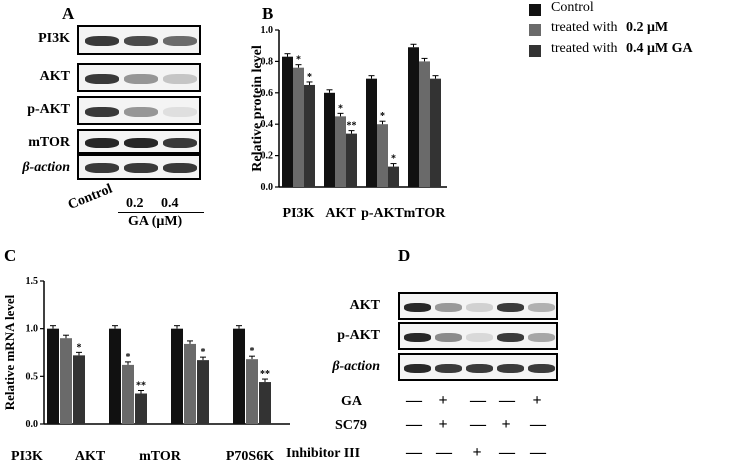 This screenshot has height=465, width=750. What do you see at coordinates (352, 126) in the screenshot?
I see `panel-b-significance: **` at bounding box center [352, 126].